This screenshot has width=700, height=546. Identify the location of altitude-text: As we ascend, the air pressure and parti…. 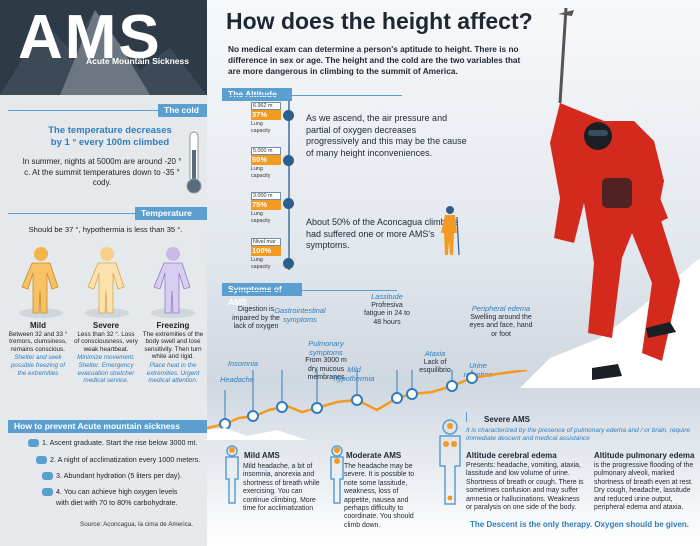
(386, 135).